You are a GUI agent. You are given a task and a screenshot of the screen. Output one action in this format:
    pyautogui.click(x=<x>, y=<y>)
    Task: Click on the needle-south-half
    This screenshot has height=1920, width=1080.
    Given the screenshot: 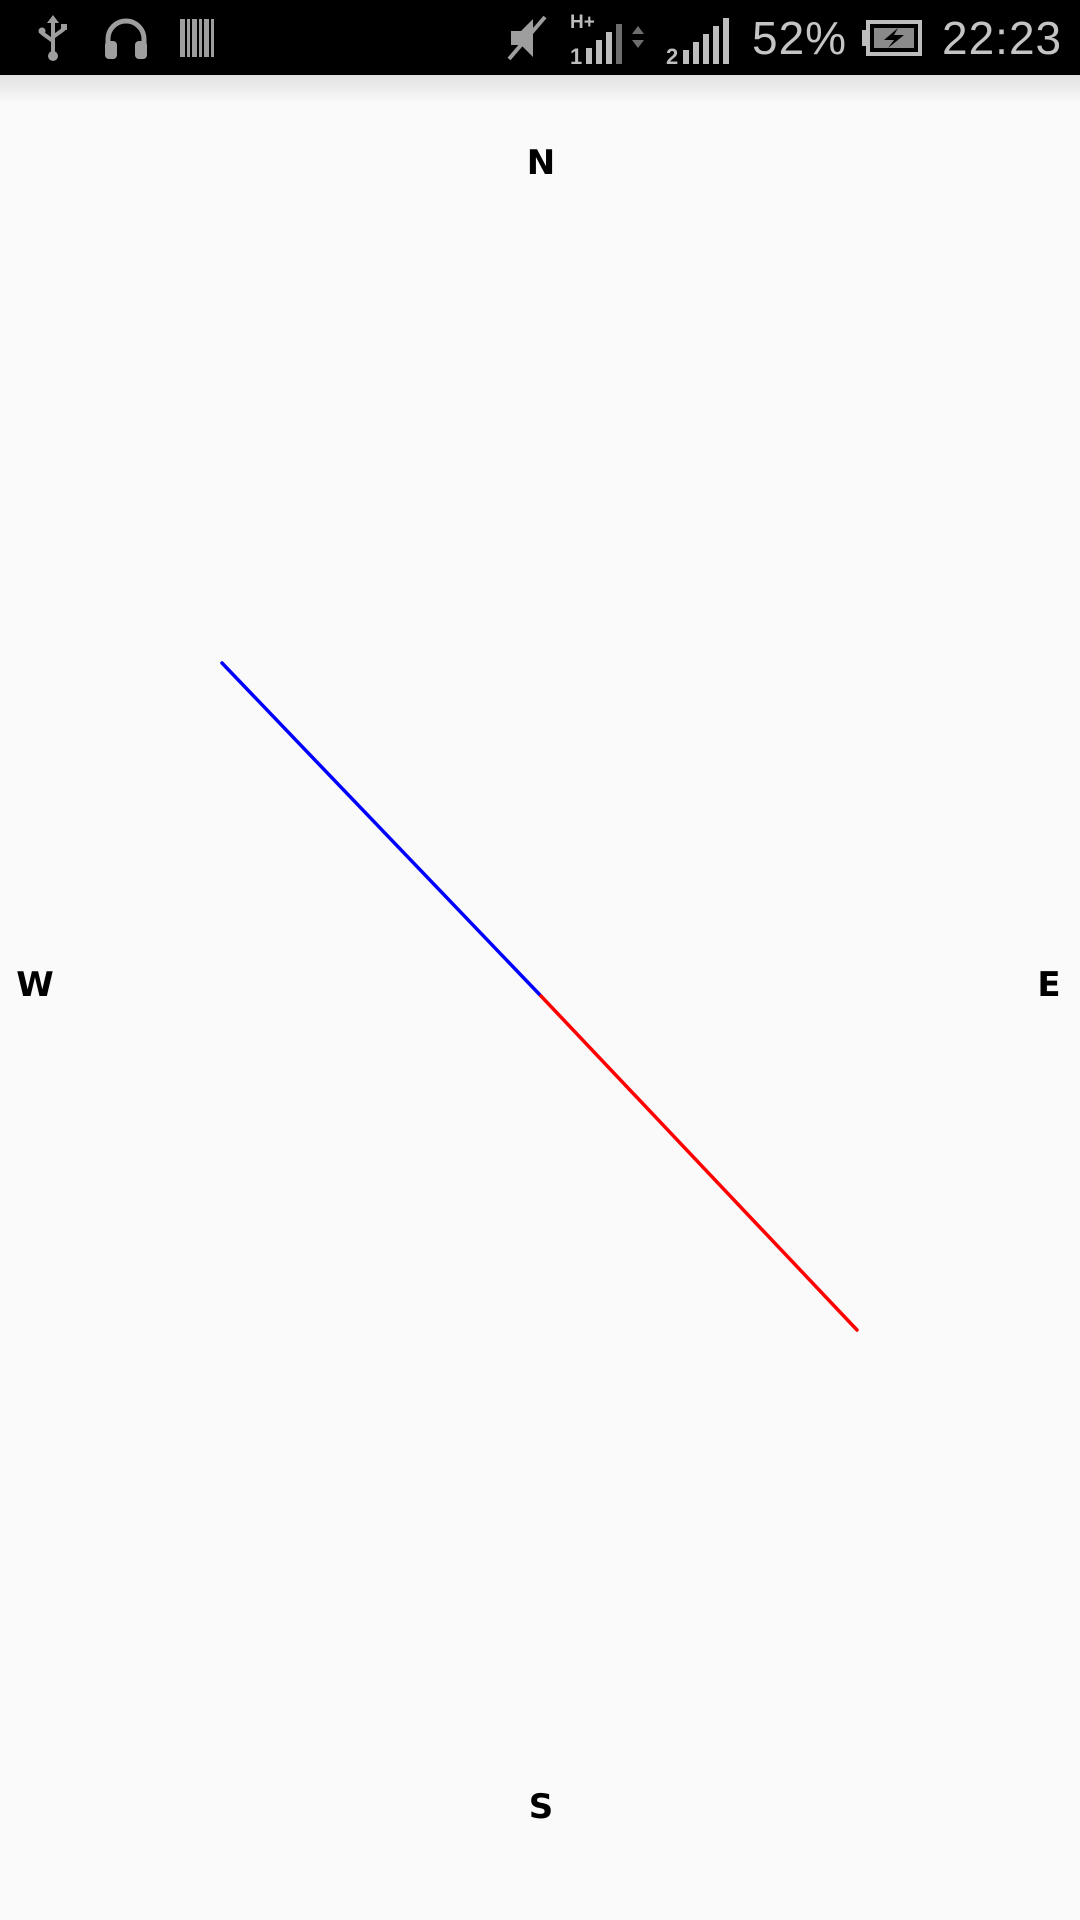 What is the action you would take?
    pyautogui.click(x=699, y=1163)
    